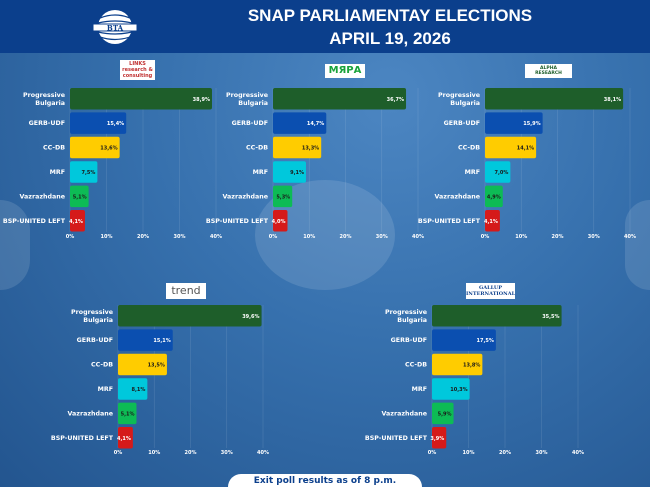  Describe the element at coordinates (485, 341) in the screenshot. I see `data-label: 17,5%` at that location.